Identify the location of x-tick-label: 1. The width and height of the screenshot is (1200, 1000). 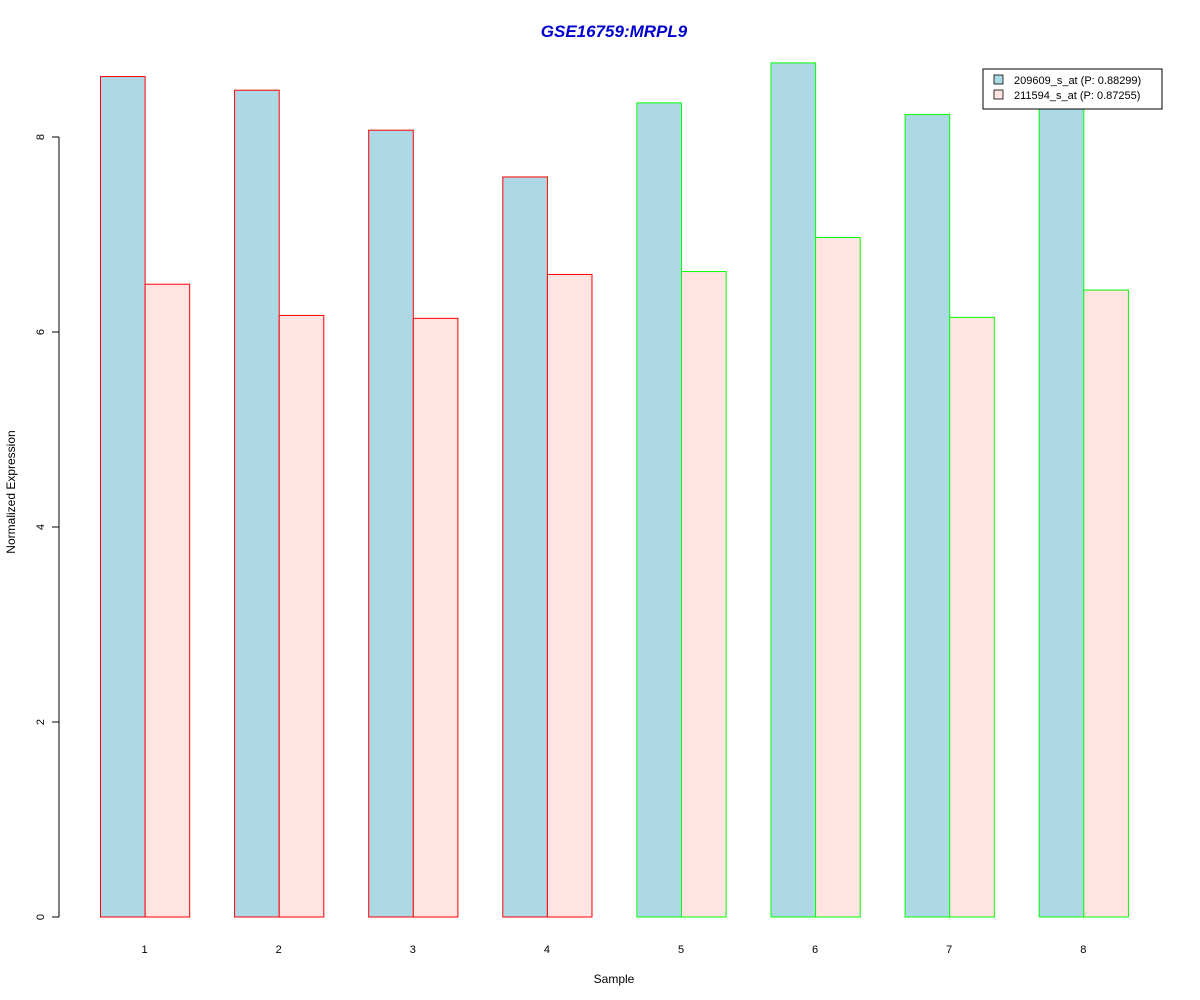
(145, 950).